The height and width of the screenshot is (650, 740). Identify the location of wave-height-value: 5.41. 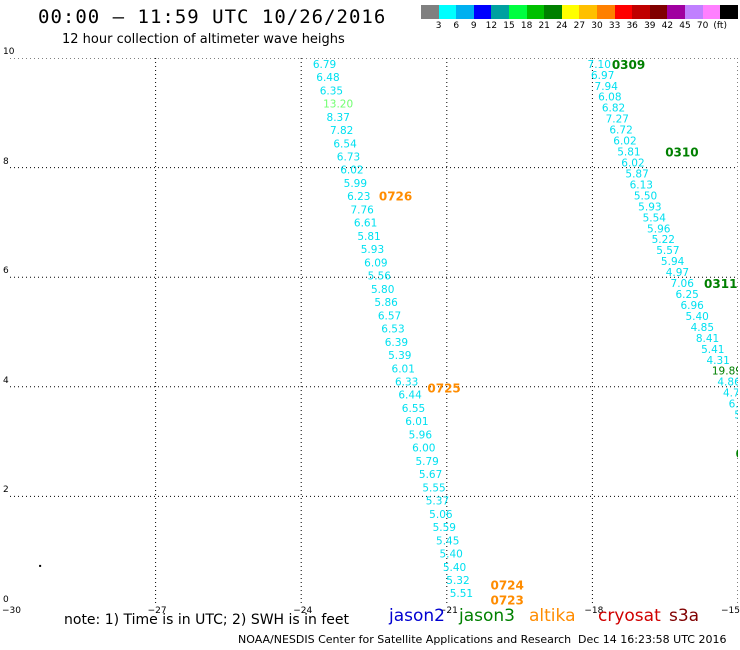
(712, 350).